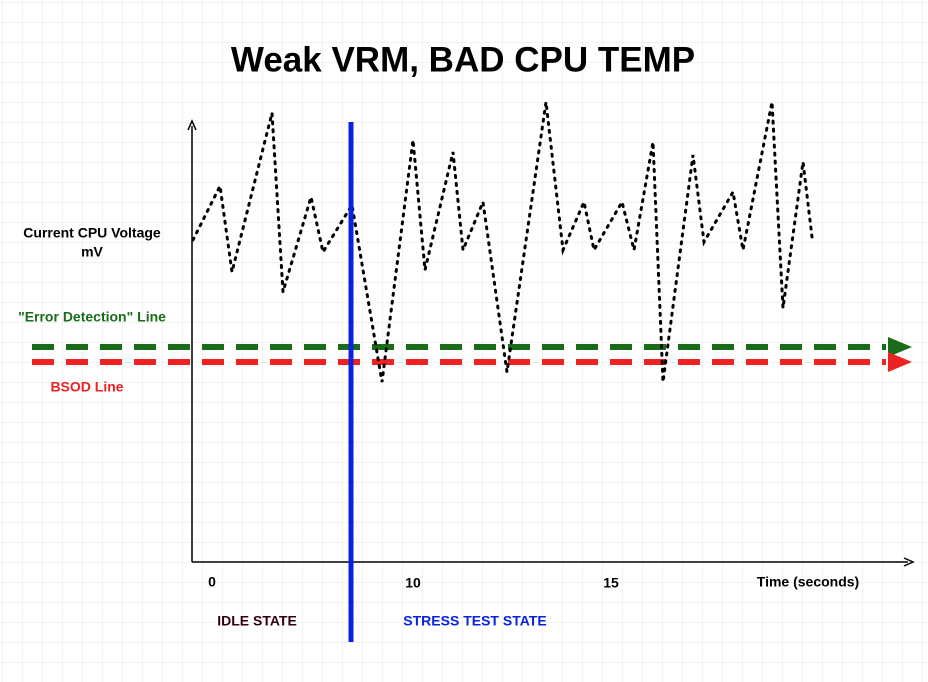  I want to click on y-label: mV, so click(92, 252).